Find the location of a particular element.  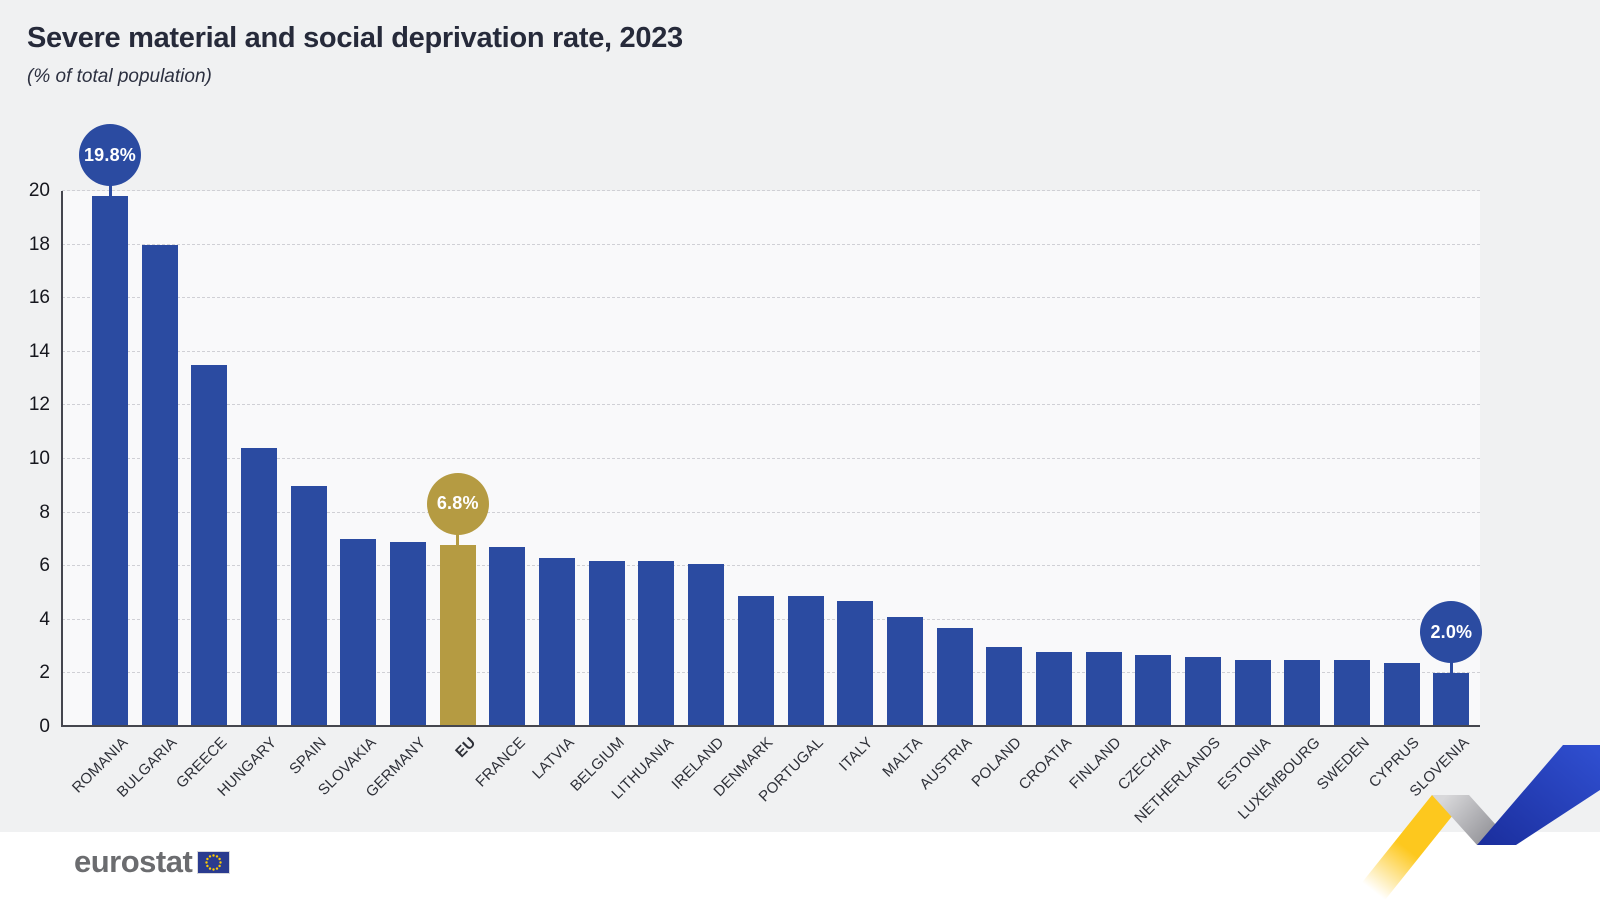

y-axis-tick-label: 16 is located at coordinates (39, 298).